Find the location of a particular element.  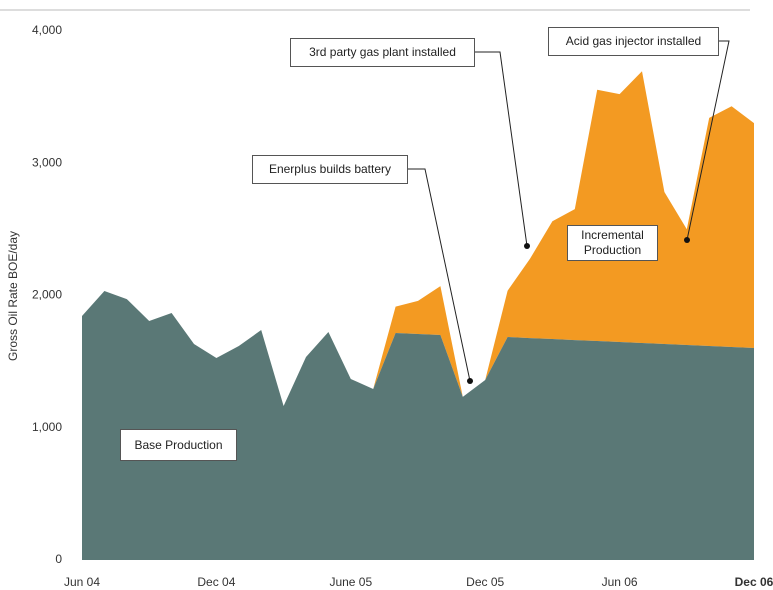

x-tick-label: June 05 is located at coordinates (350, 582).